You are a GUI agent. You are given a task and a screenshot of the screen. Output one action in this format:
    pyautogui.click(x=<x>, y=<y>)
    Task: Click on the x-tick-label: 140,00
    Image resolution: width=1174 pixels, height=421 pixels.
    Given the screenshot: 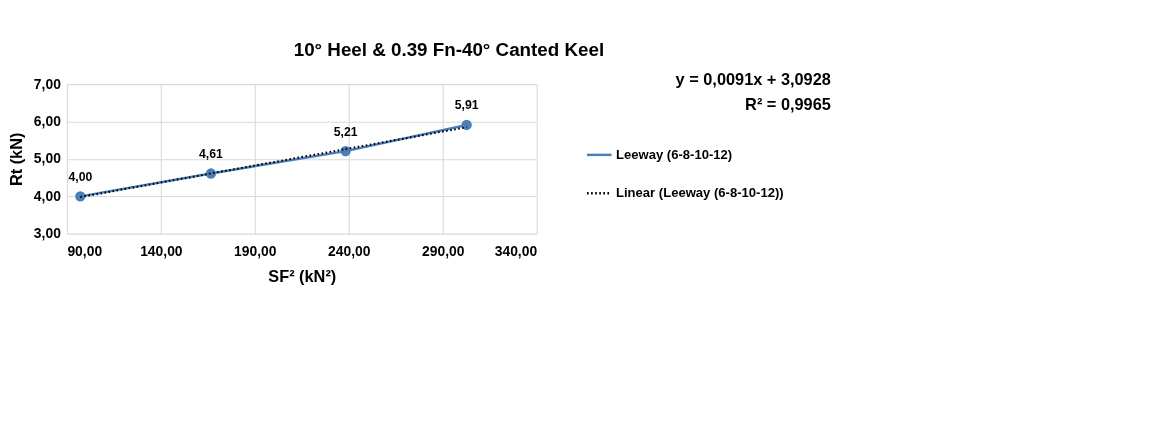 What is the action you would take?
    pyautogui.click(x=161, y=251)
    